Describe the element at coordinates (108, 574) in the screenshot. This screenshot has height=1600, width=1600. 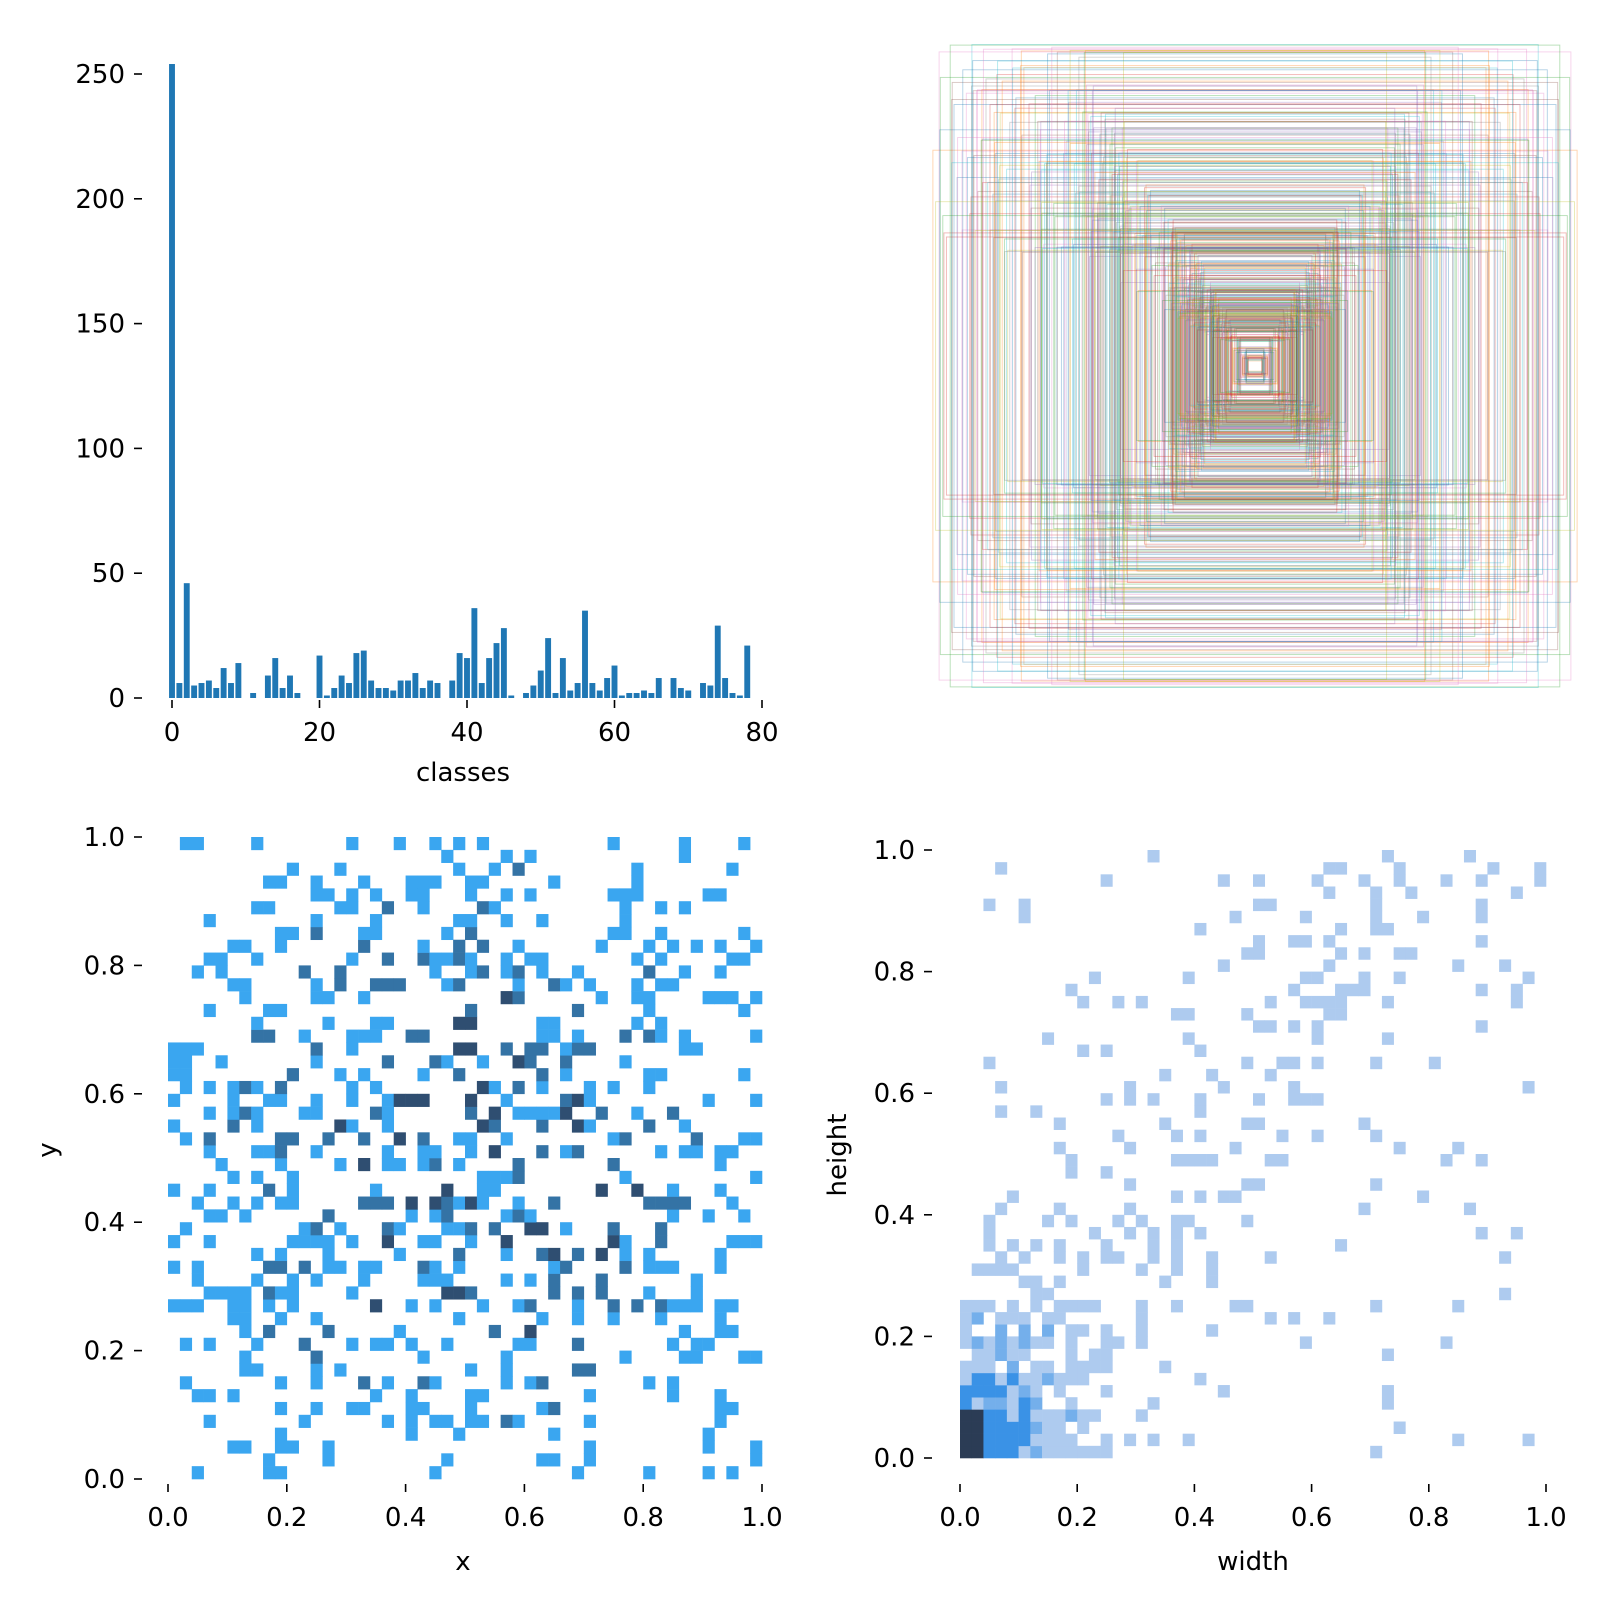
I see `y-tick-label: 50` at that location.